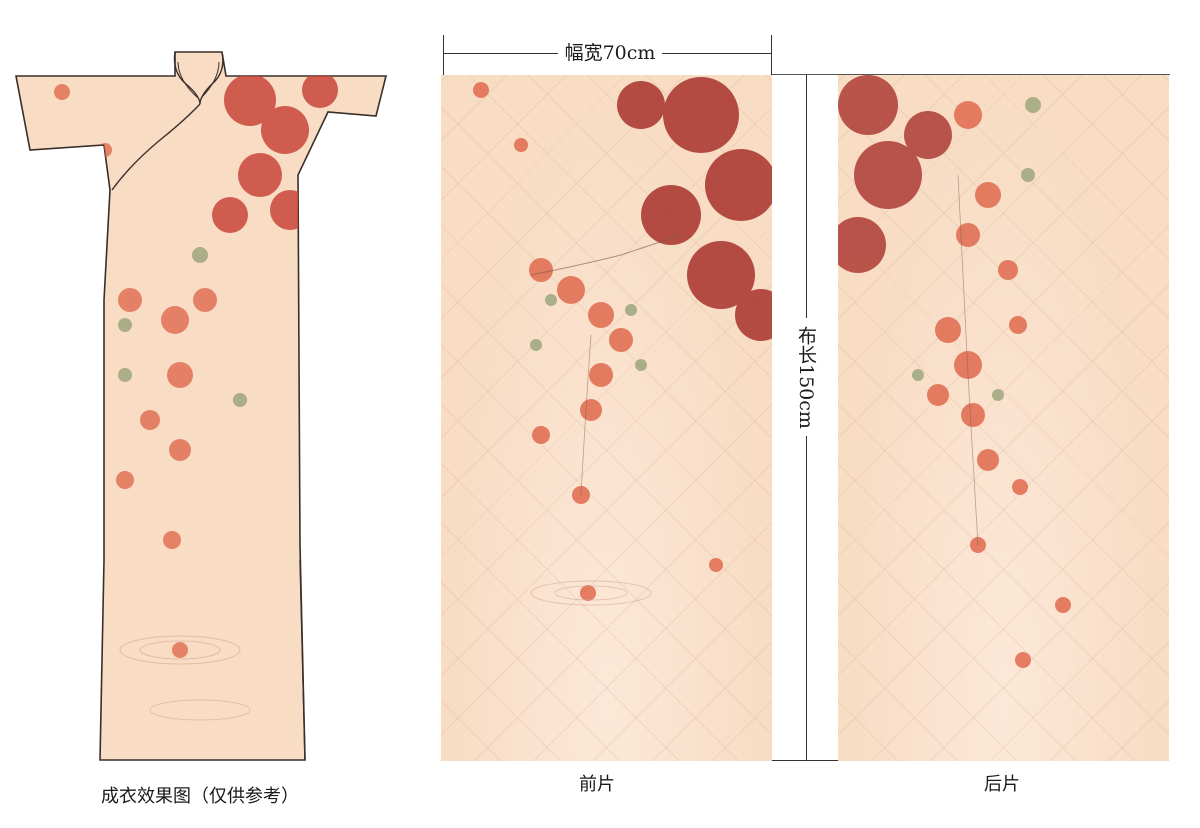  What do you see at coordinates (156, 147) in the screenshot?
I see `front-closure-line` at bounding box center [156, 147].